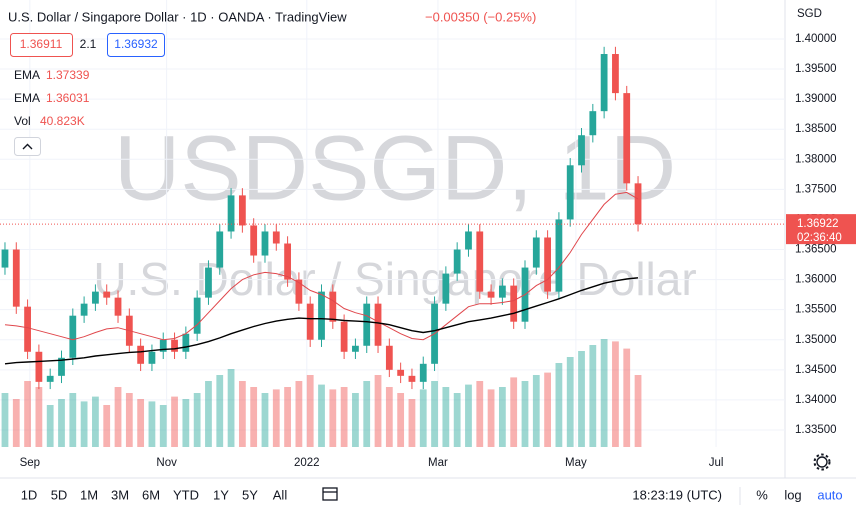 This screenshot has height=520, width=856. Describe the element at coordinates (307, 463) in the screenshot. I see `x-tick-label: 2022` at that location.